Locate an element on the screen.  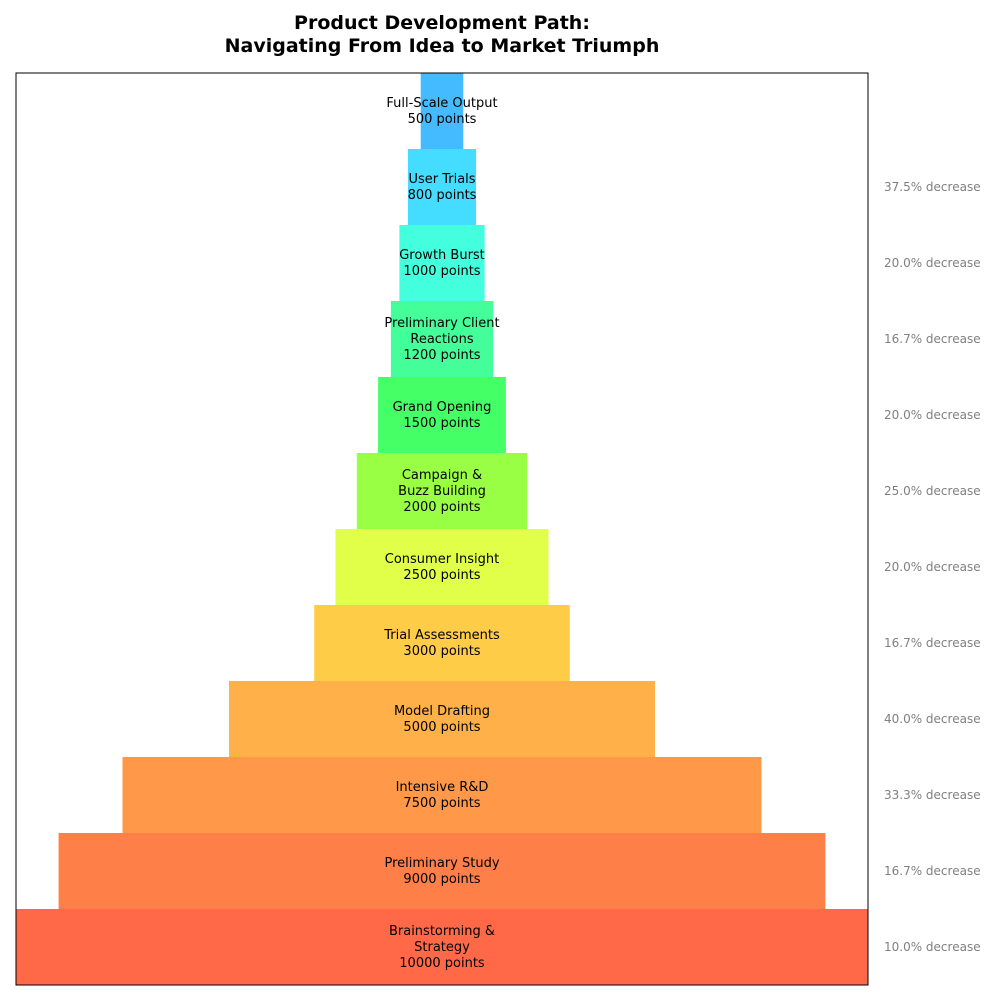
stage-label: Trial Assessments 3000 points is located at coordinates (441, 643).